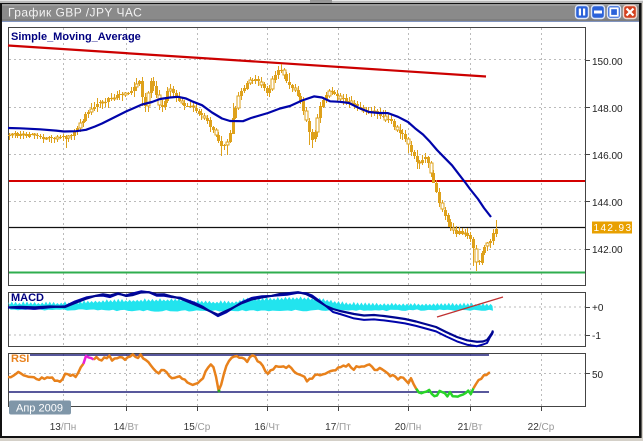 Image resolution: width=643 pixels, height=441 pixels. Describe the element at coordinates (197, 427) in the screenshot. I see `svg-text: 15/Ср` at that location.